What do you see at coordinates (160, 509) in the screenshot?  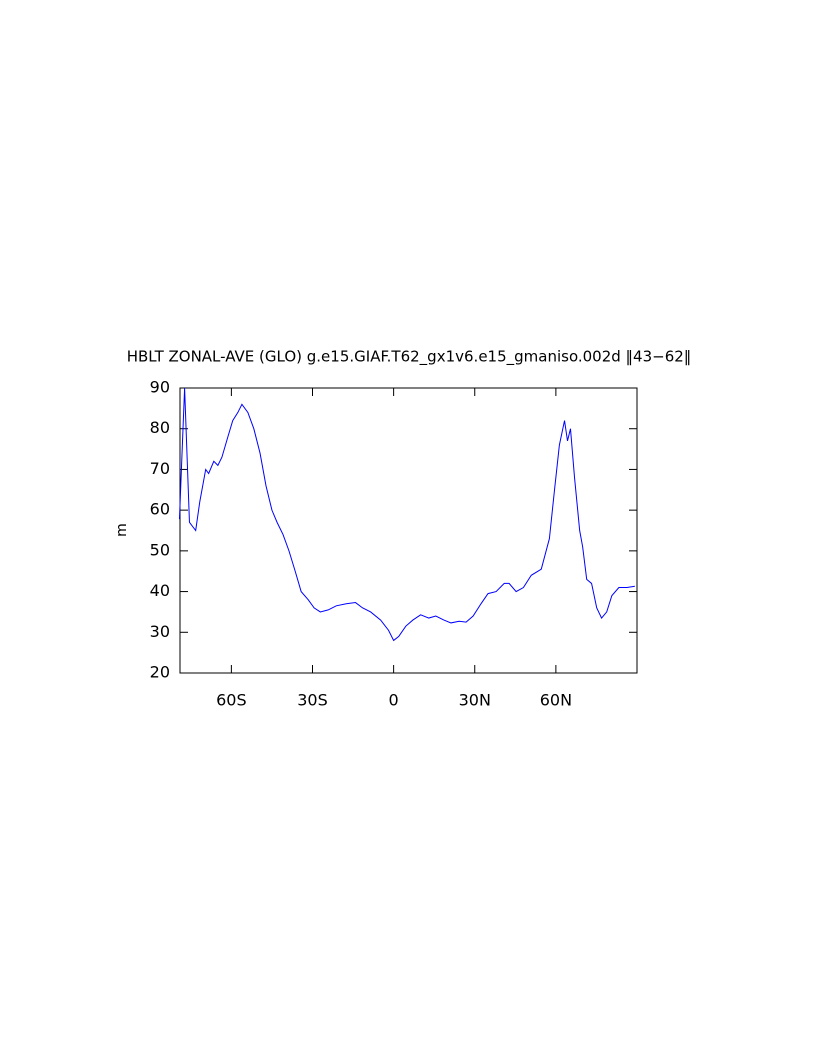 I see `y-tick-label: 60` at bounding box center [160, 509].